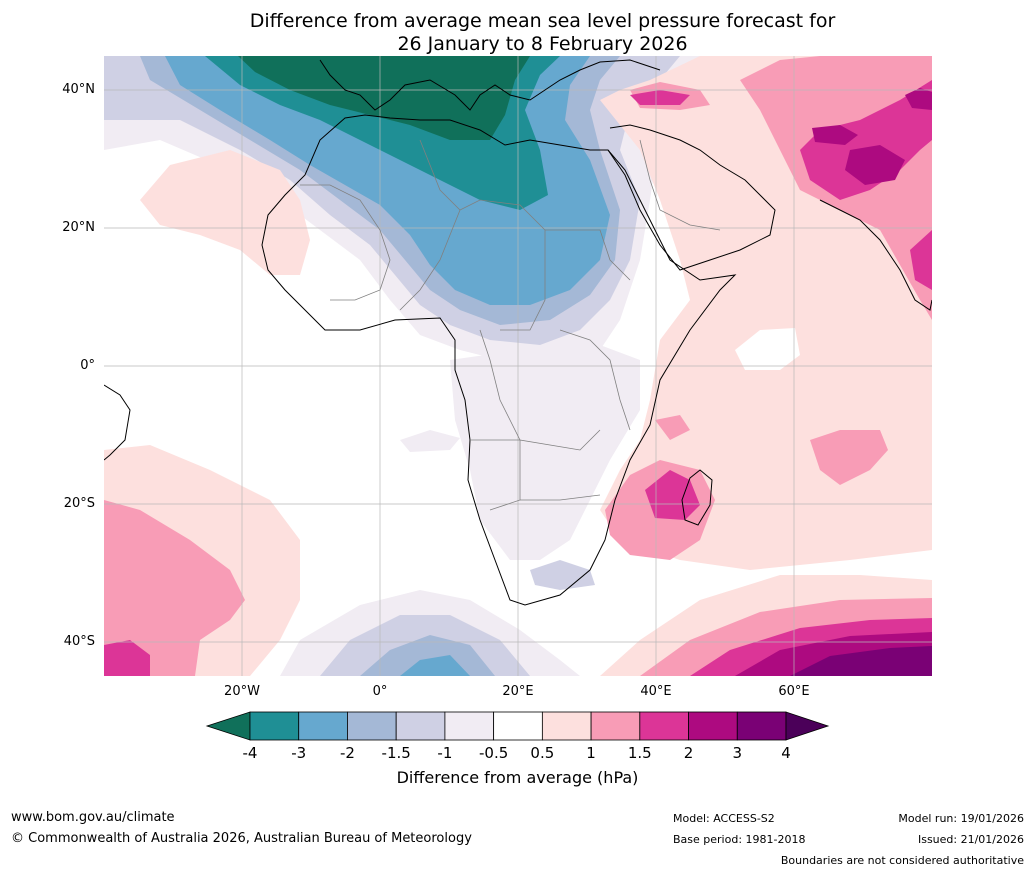 The image size is (1035, 873). What do you see at coordinates (445, 753) in the screenshot?
I see `colorbar-tick-label: -1` at bounding box center [445, 753].